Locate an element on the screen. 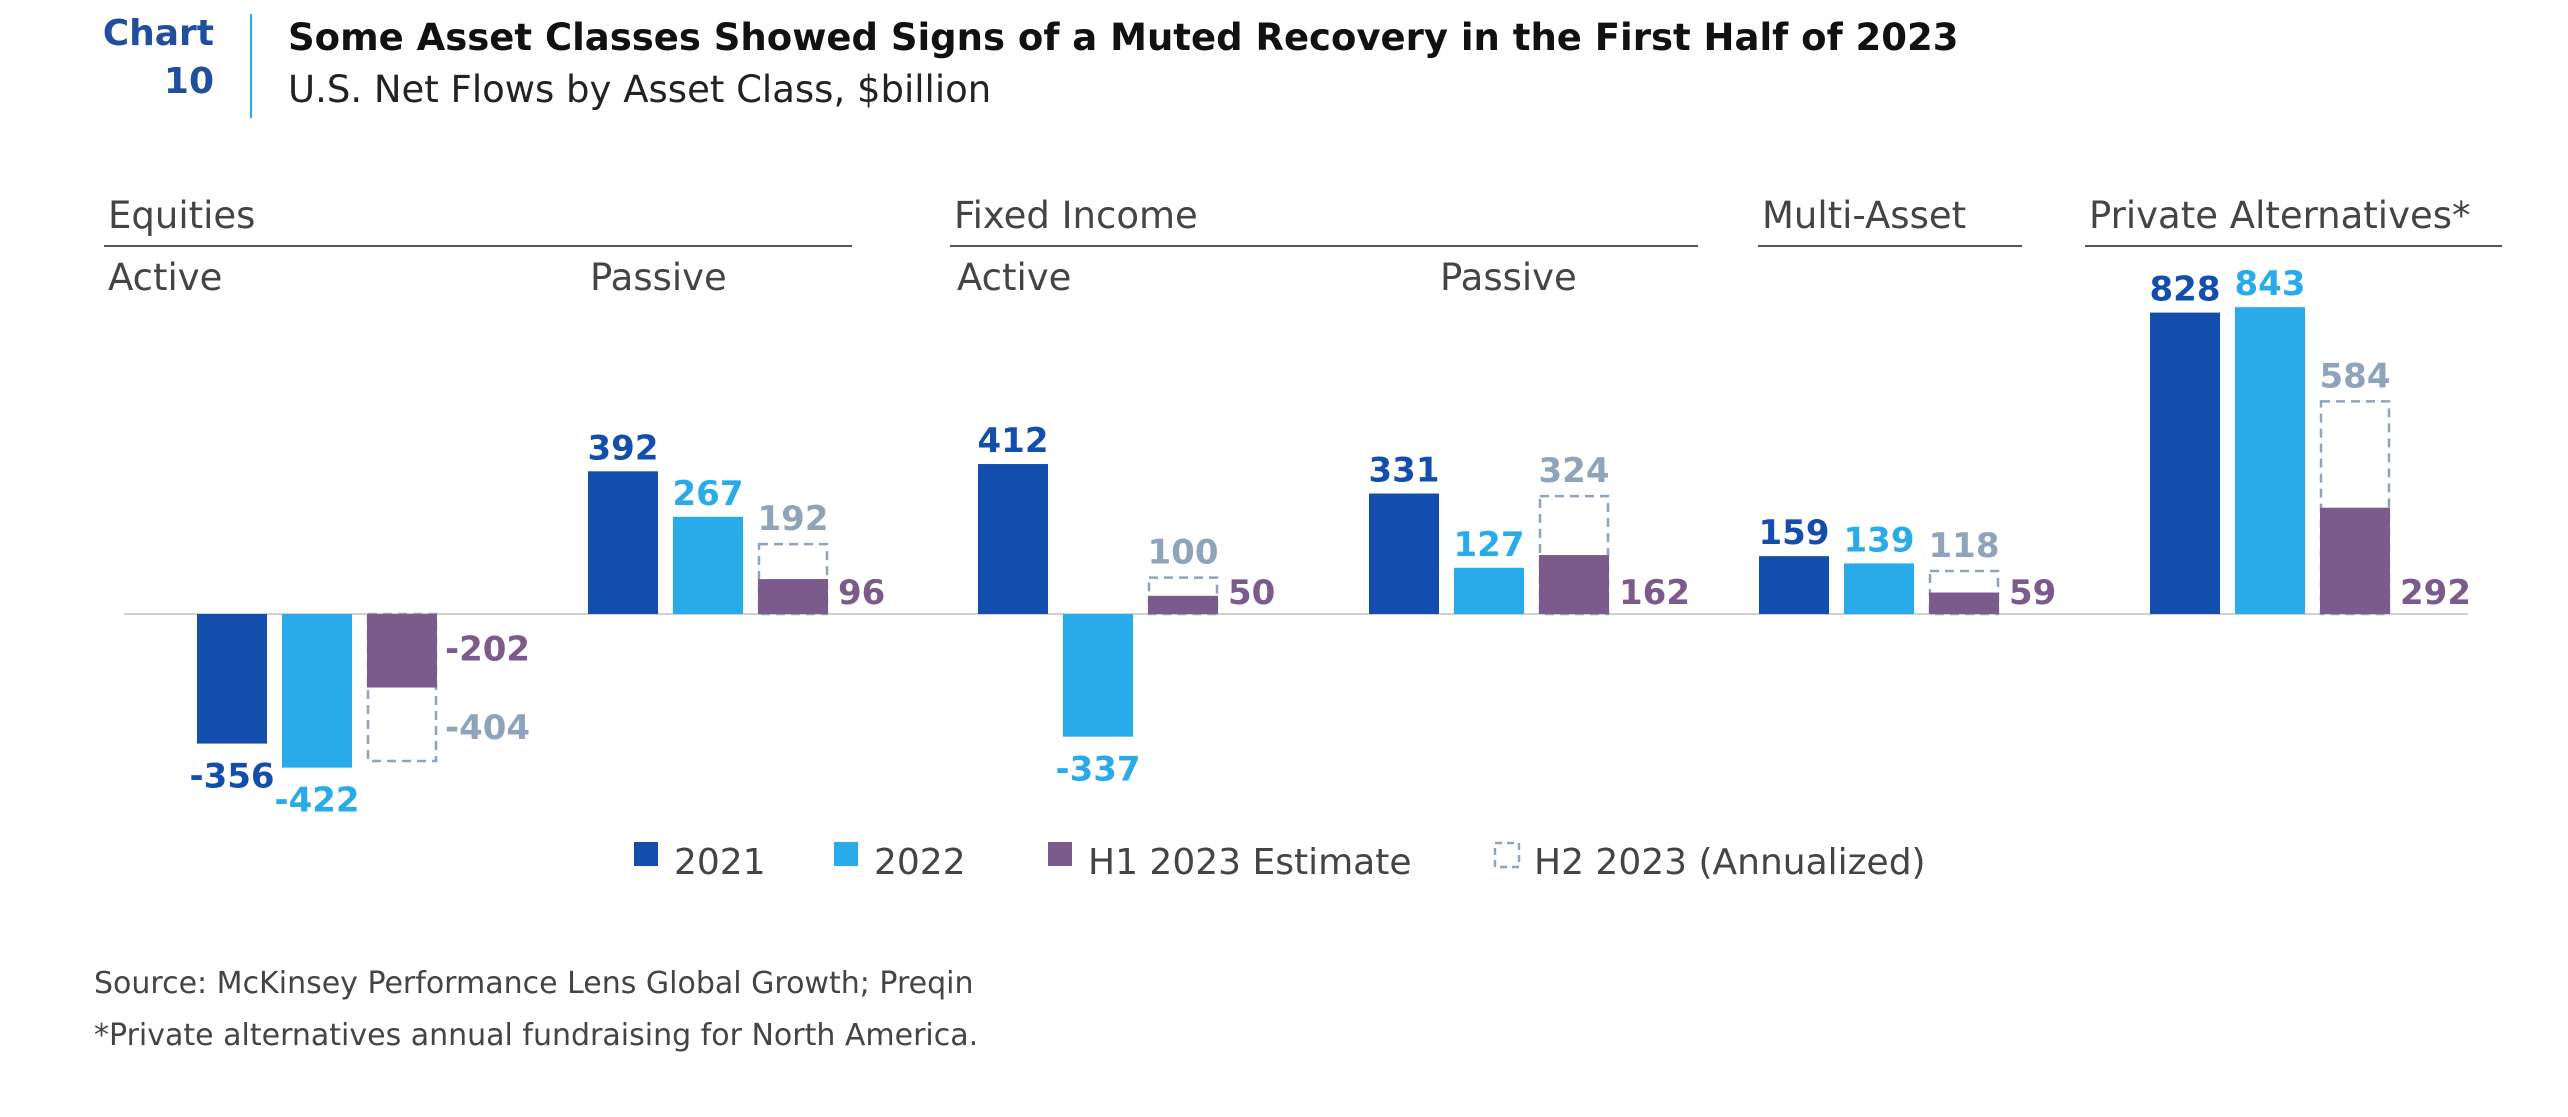 This screenshot has width=2568, height=1117. label-h1-2023-3: 162 is located at coordinates (1654, 593).